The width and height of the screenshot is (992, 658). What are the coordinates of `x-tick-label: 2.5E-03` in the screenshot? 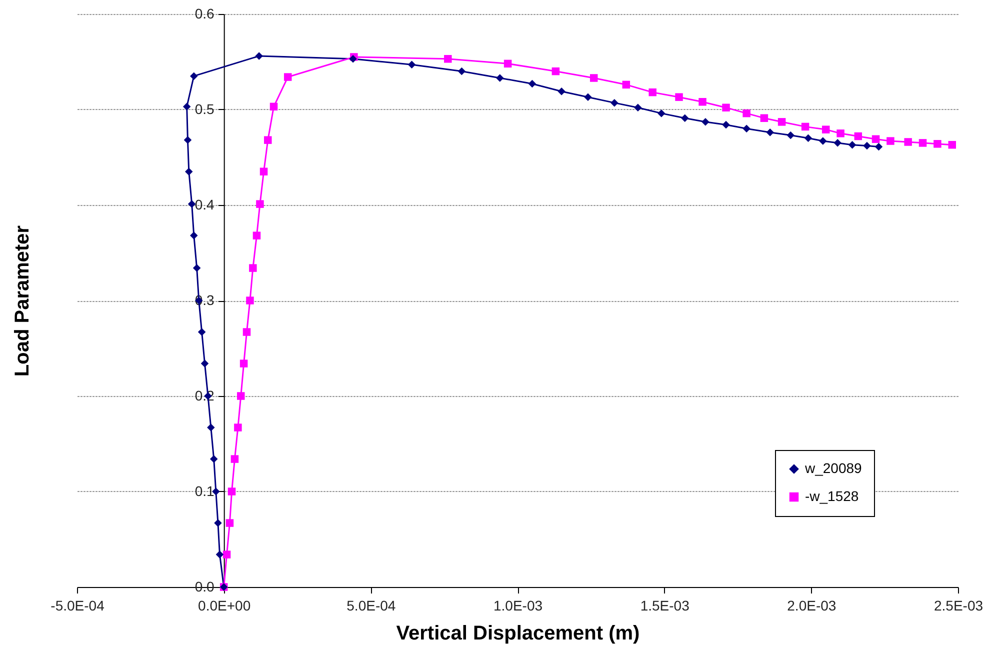 It's located at (959, 606).